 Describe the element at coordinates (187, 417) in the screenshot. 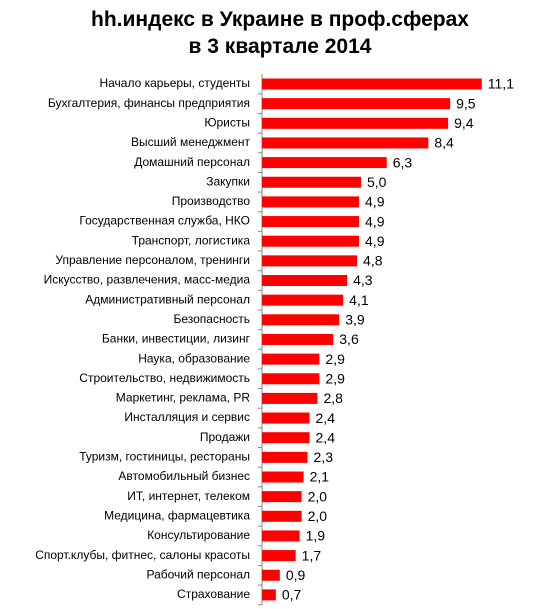

I see `category-label: Инсталляция и сервис` at that location.